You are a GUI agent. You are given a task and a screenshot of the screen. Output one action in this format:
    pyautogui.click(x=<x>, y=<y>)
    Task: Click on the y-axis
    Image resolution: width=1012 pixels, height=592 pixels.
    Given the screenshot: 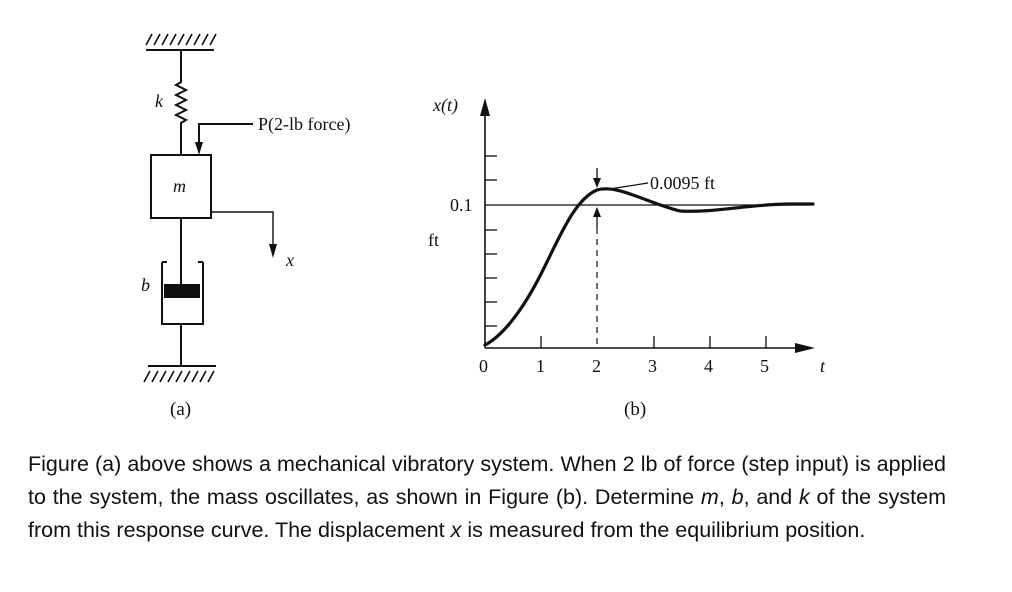 What is the action you would take?
    pyautogui.click(x=485, y=223)
    